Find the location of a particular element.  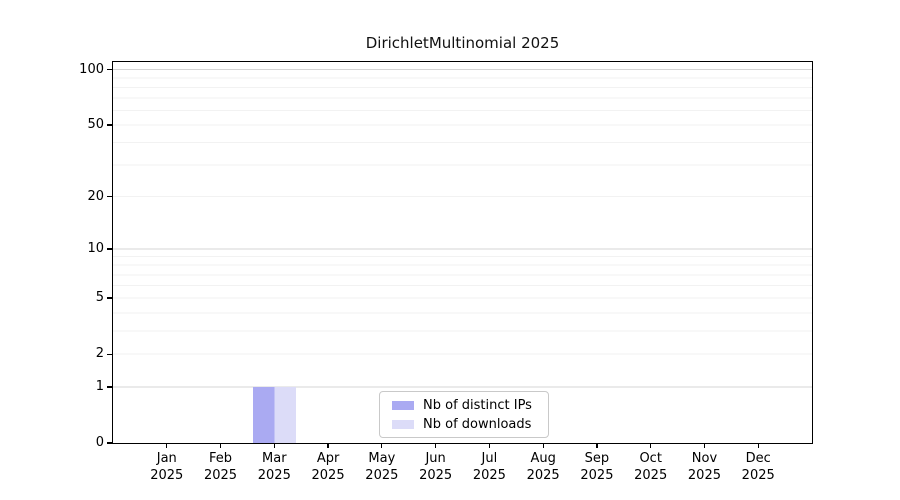

x-tick-month: Feb is located at coordinates (221, 458).